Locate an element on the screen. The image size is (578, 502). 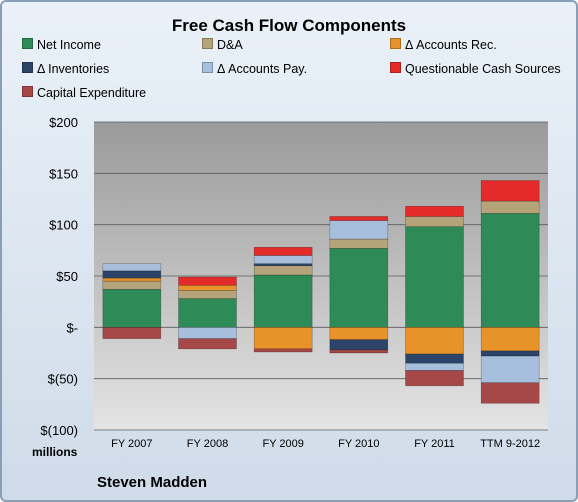
legend-item: Capital Expenditure is located at coordinates (84, 93).